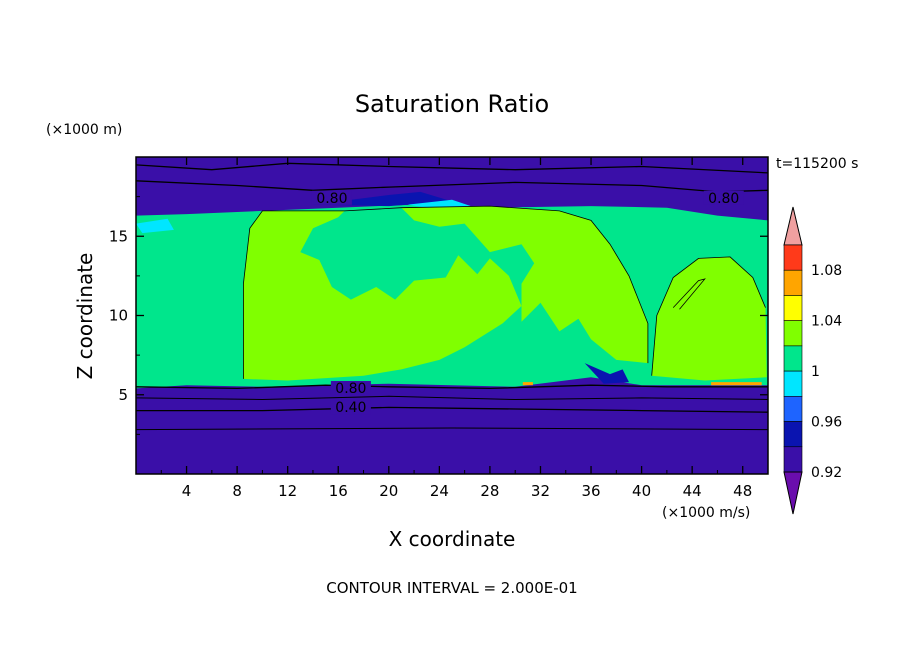 Image resolution: width=904 pixels, height=654 pixels. What do you see at coordinates (826, 423) in the screenshot?
I see `colorbar-tick-label: 0.96` at bounding box center [826, 423].